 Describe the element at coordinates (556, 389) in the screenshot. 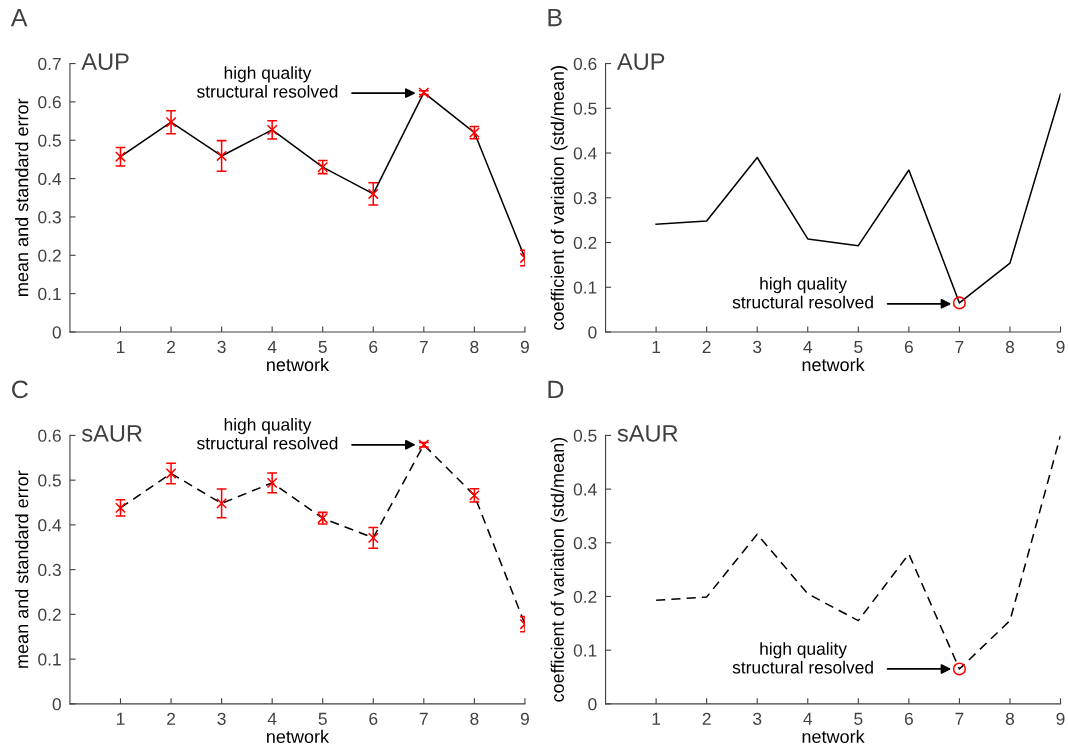

I see `chart-title: D` at that location.